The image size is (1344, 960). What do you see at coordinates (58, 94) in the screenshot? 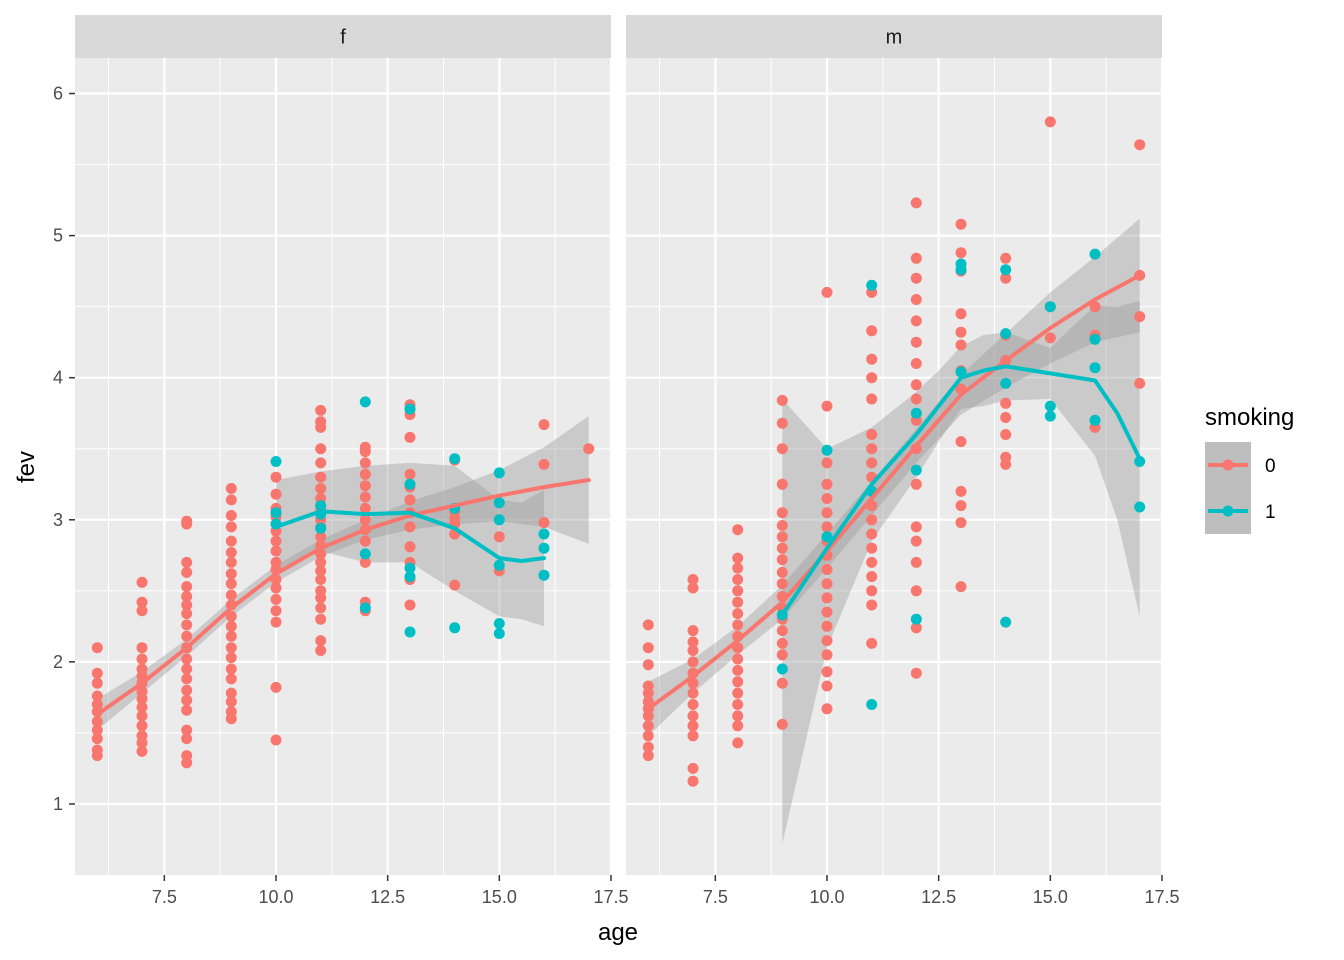
I see `y-tick-label-6: 6` at bounding box center [58, 94].